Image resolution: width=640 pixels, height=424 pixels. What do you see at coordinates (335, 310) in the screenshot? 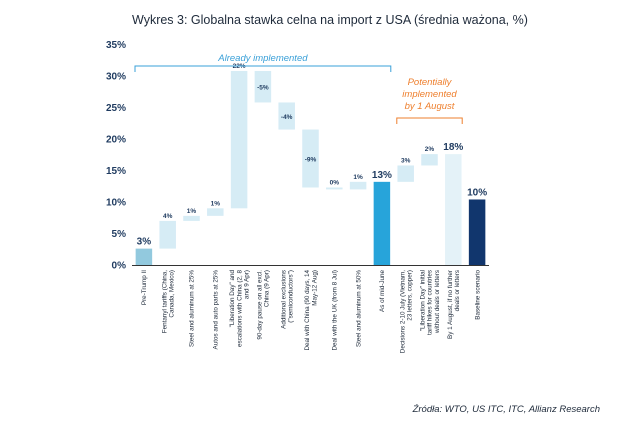
I see `x-tick-label: Deal with the UK (from 8 Jul)` at bounding box center [335, 310].